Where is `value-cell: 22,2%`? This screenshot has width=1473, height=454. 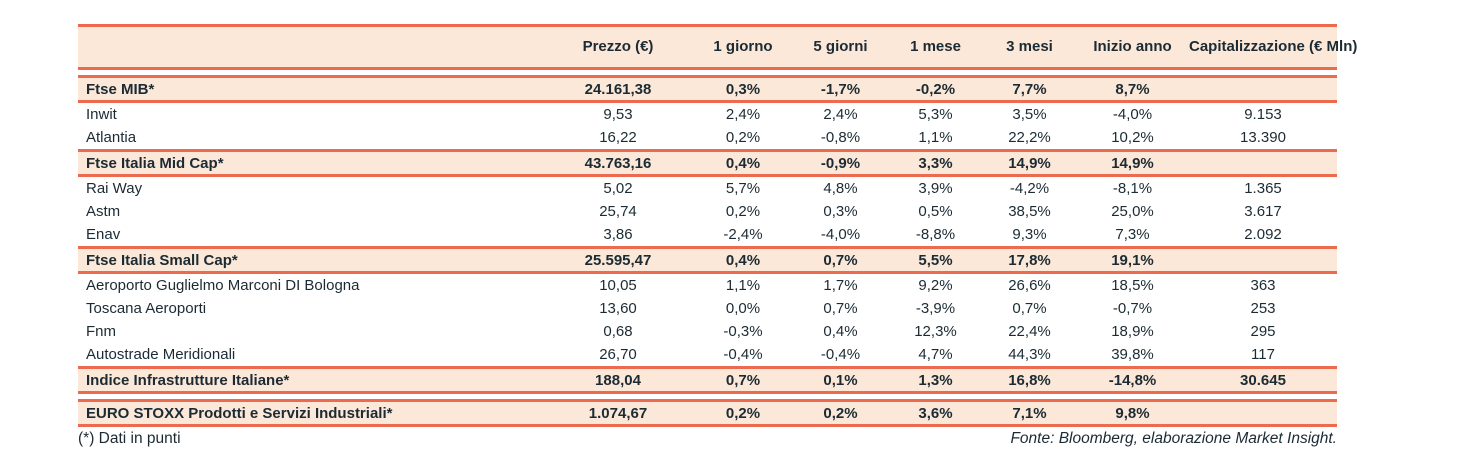
value-cell: 22,2% is located at coordinates (1029, 137).